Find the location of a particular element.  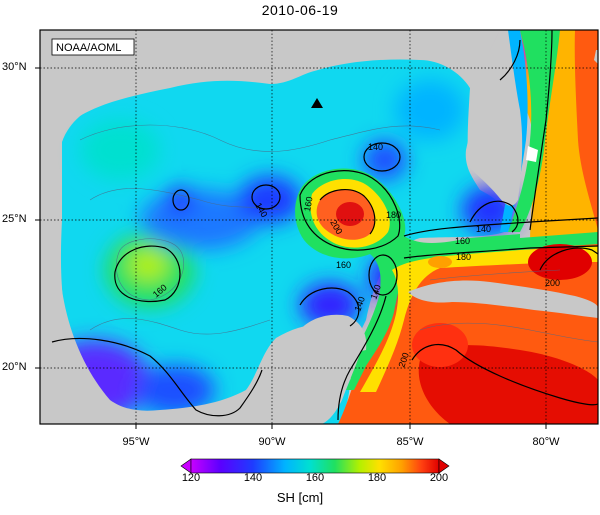

colorbar-high-arrow is located at coordinates (444, 466).